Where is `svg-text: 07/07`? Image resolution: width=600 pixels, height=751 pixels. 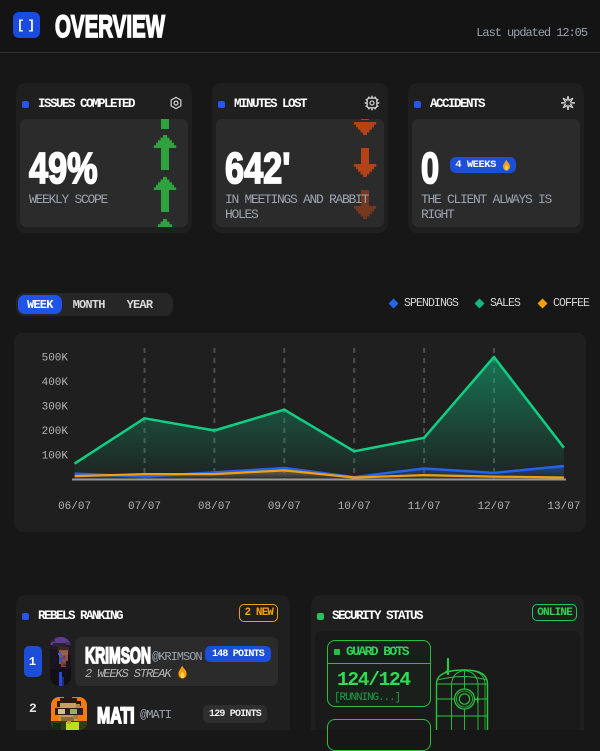
svg-text: 07/07 is located at coordinates (144, 507).